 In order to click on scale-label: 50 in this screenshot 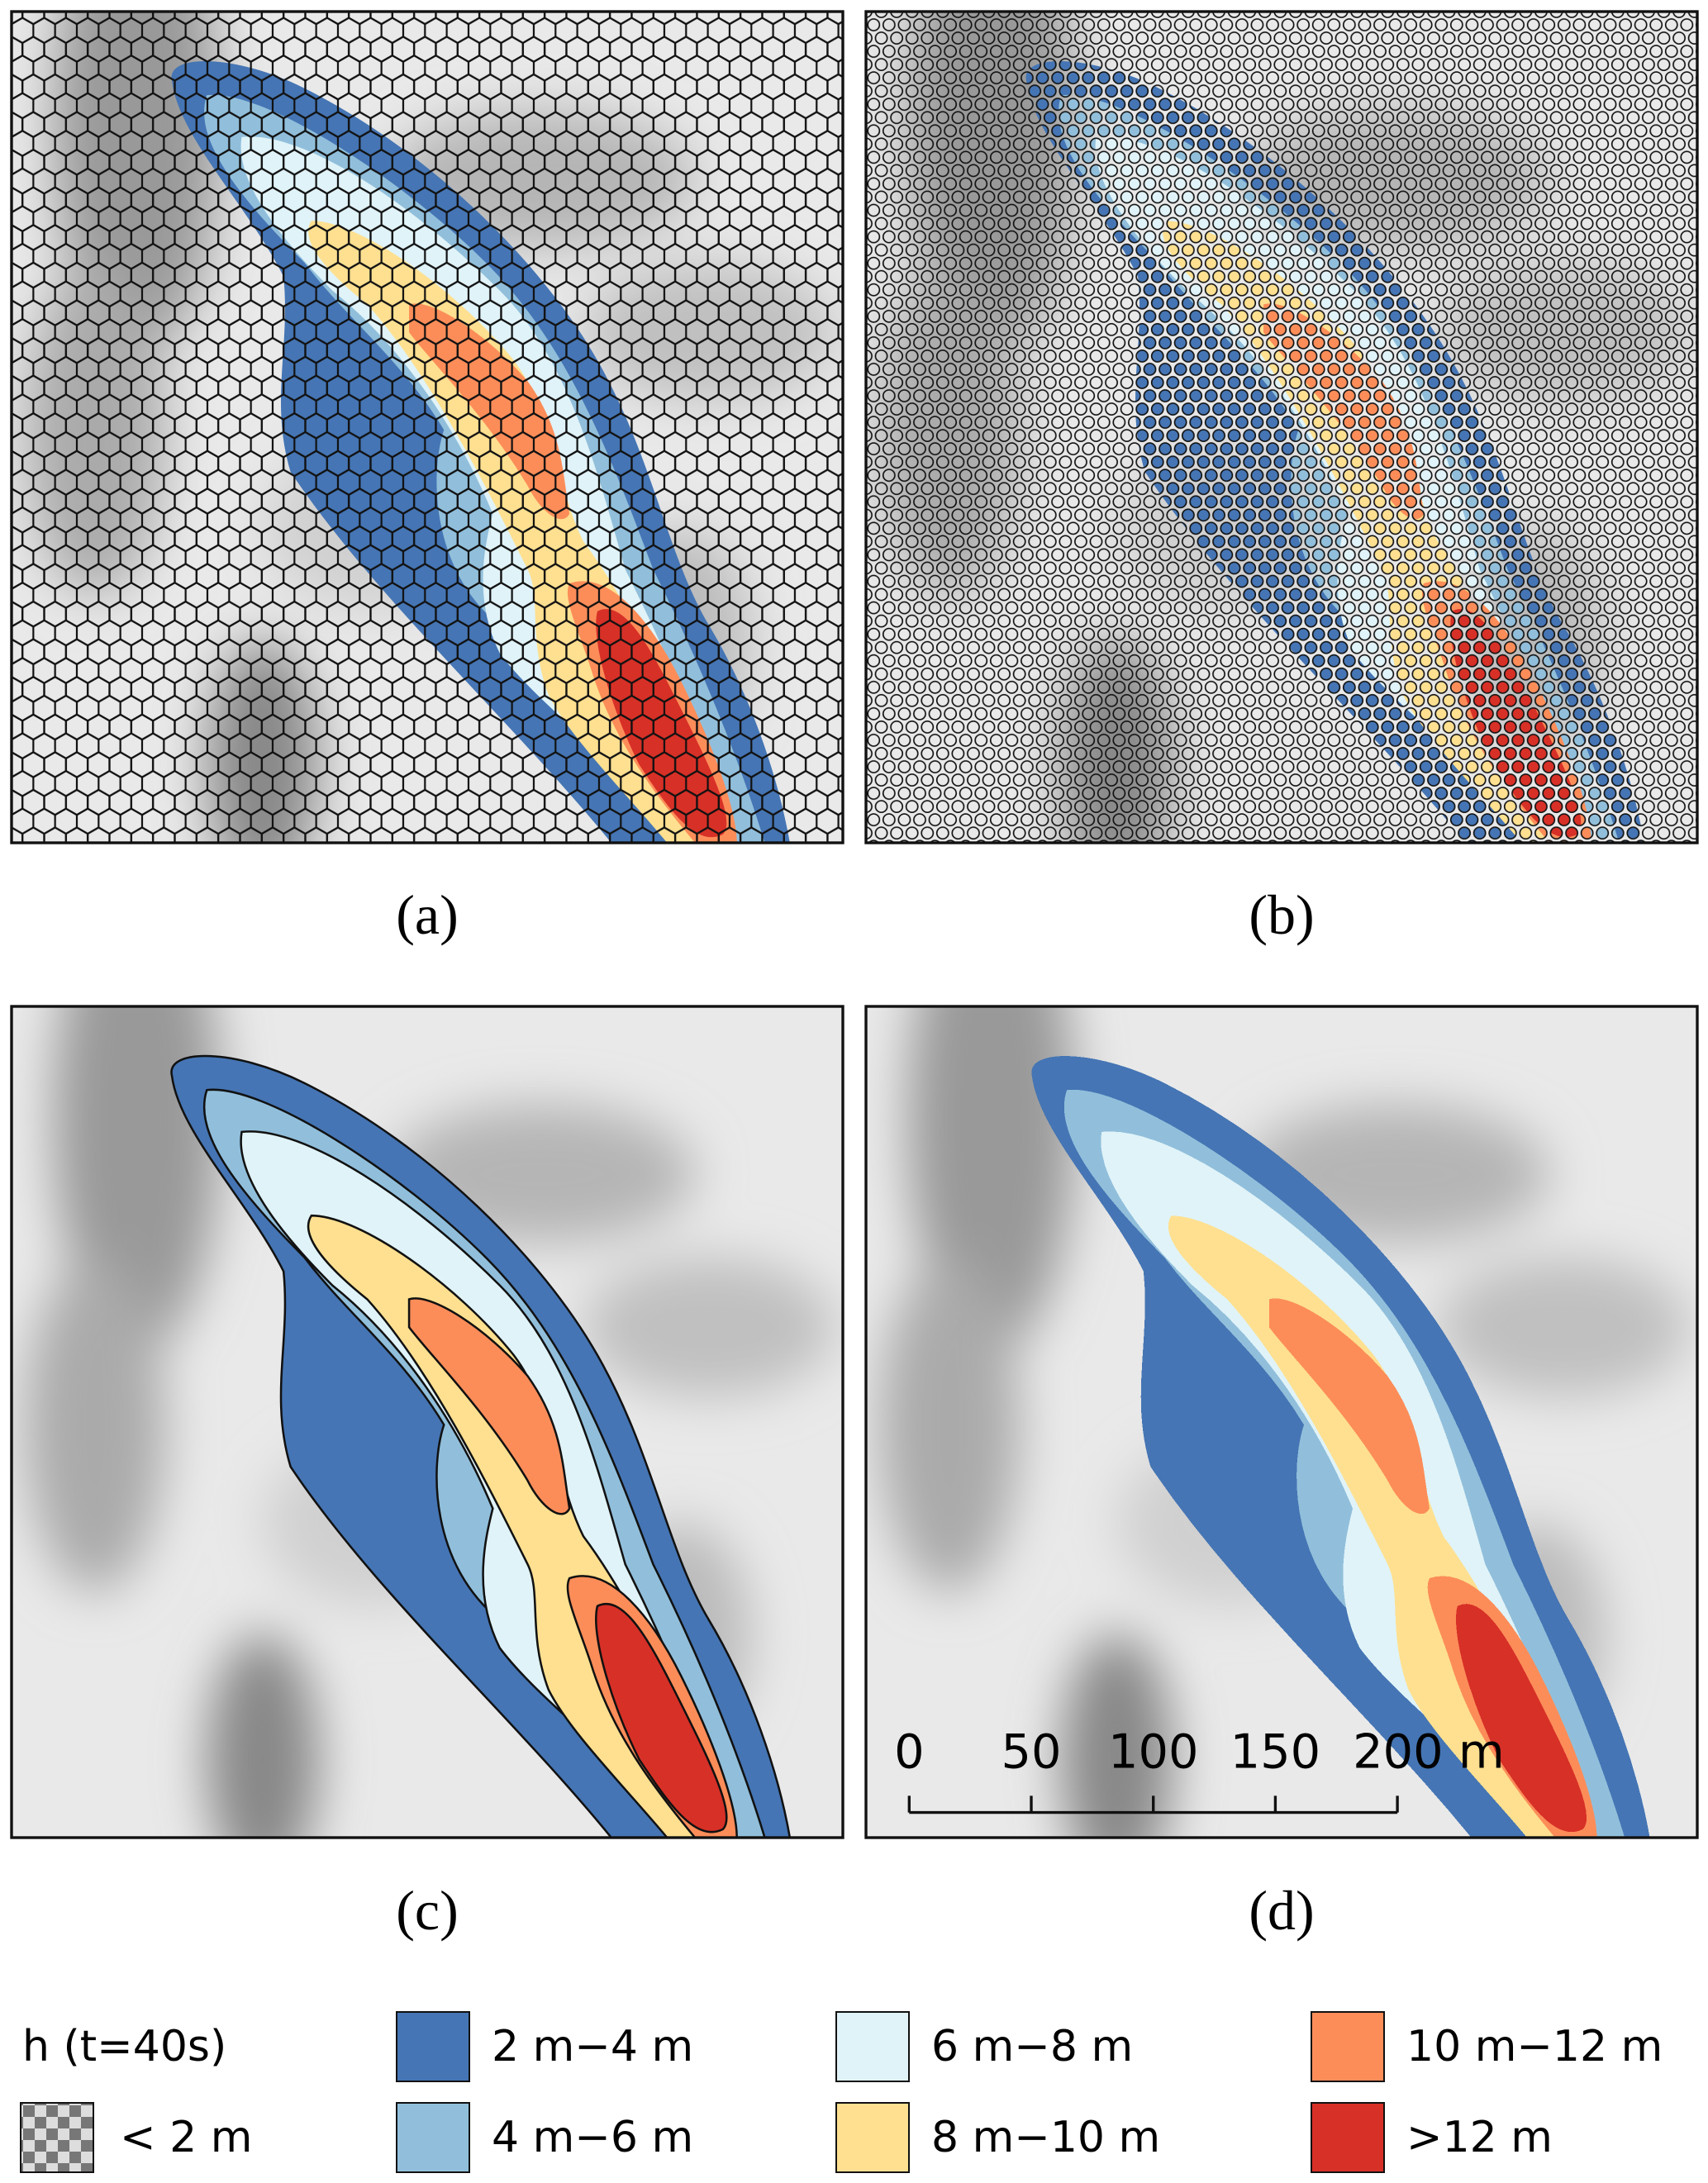, I will do `click(1031, 1752)`.